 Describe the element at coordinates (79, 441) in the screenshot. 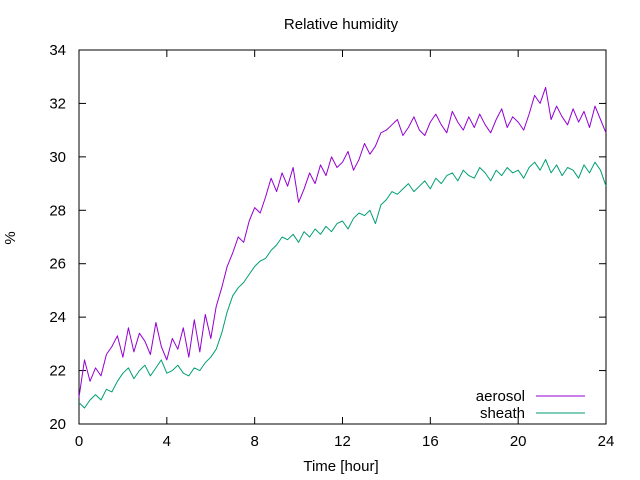

I see `x-tick-label: 0` at that location.